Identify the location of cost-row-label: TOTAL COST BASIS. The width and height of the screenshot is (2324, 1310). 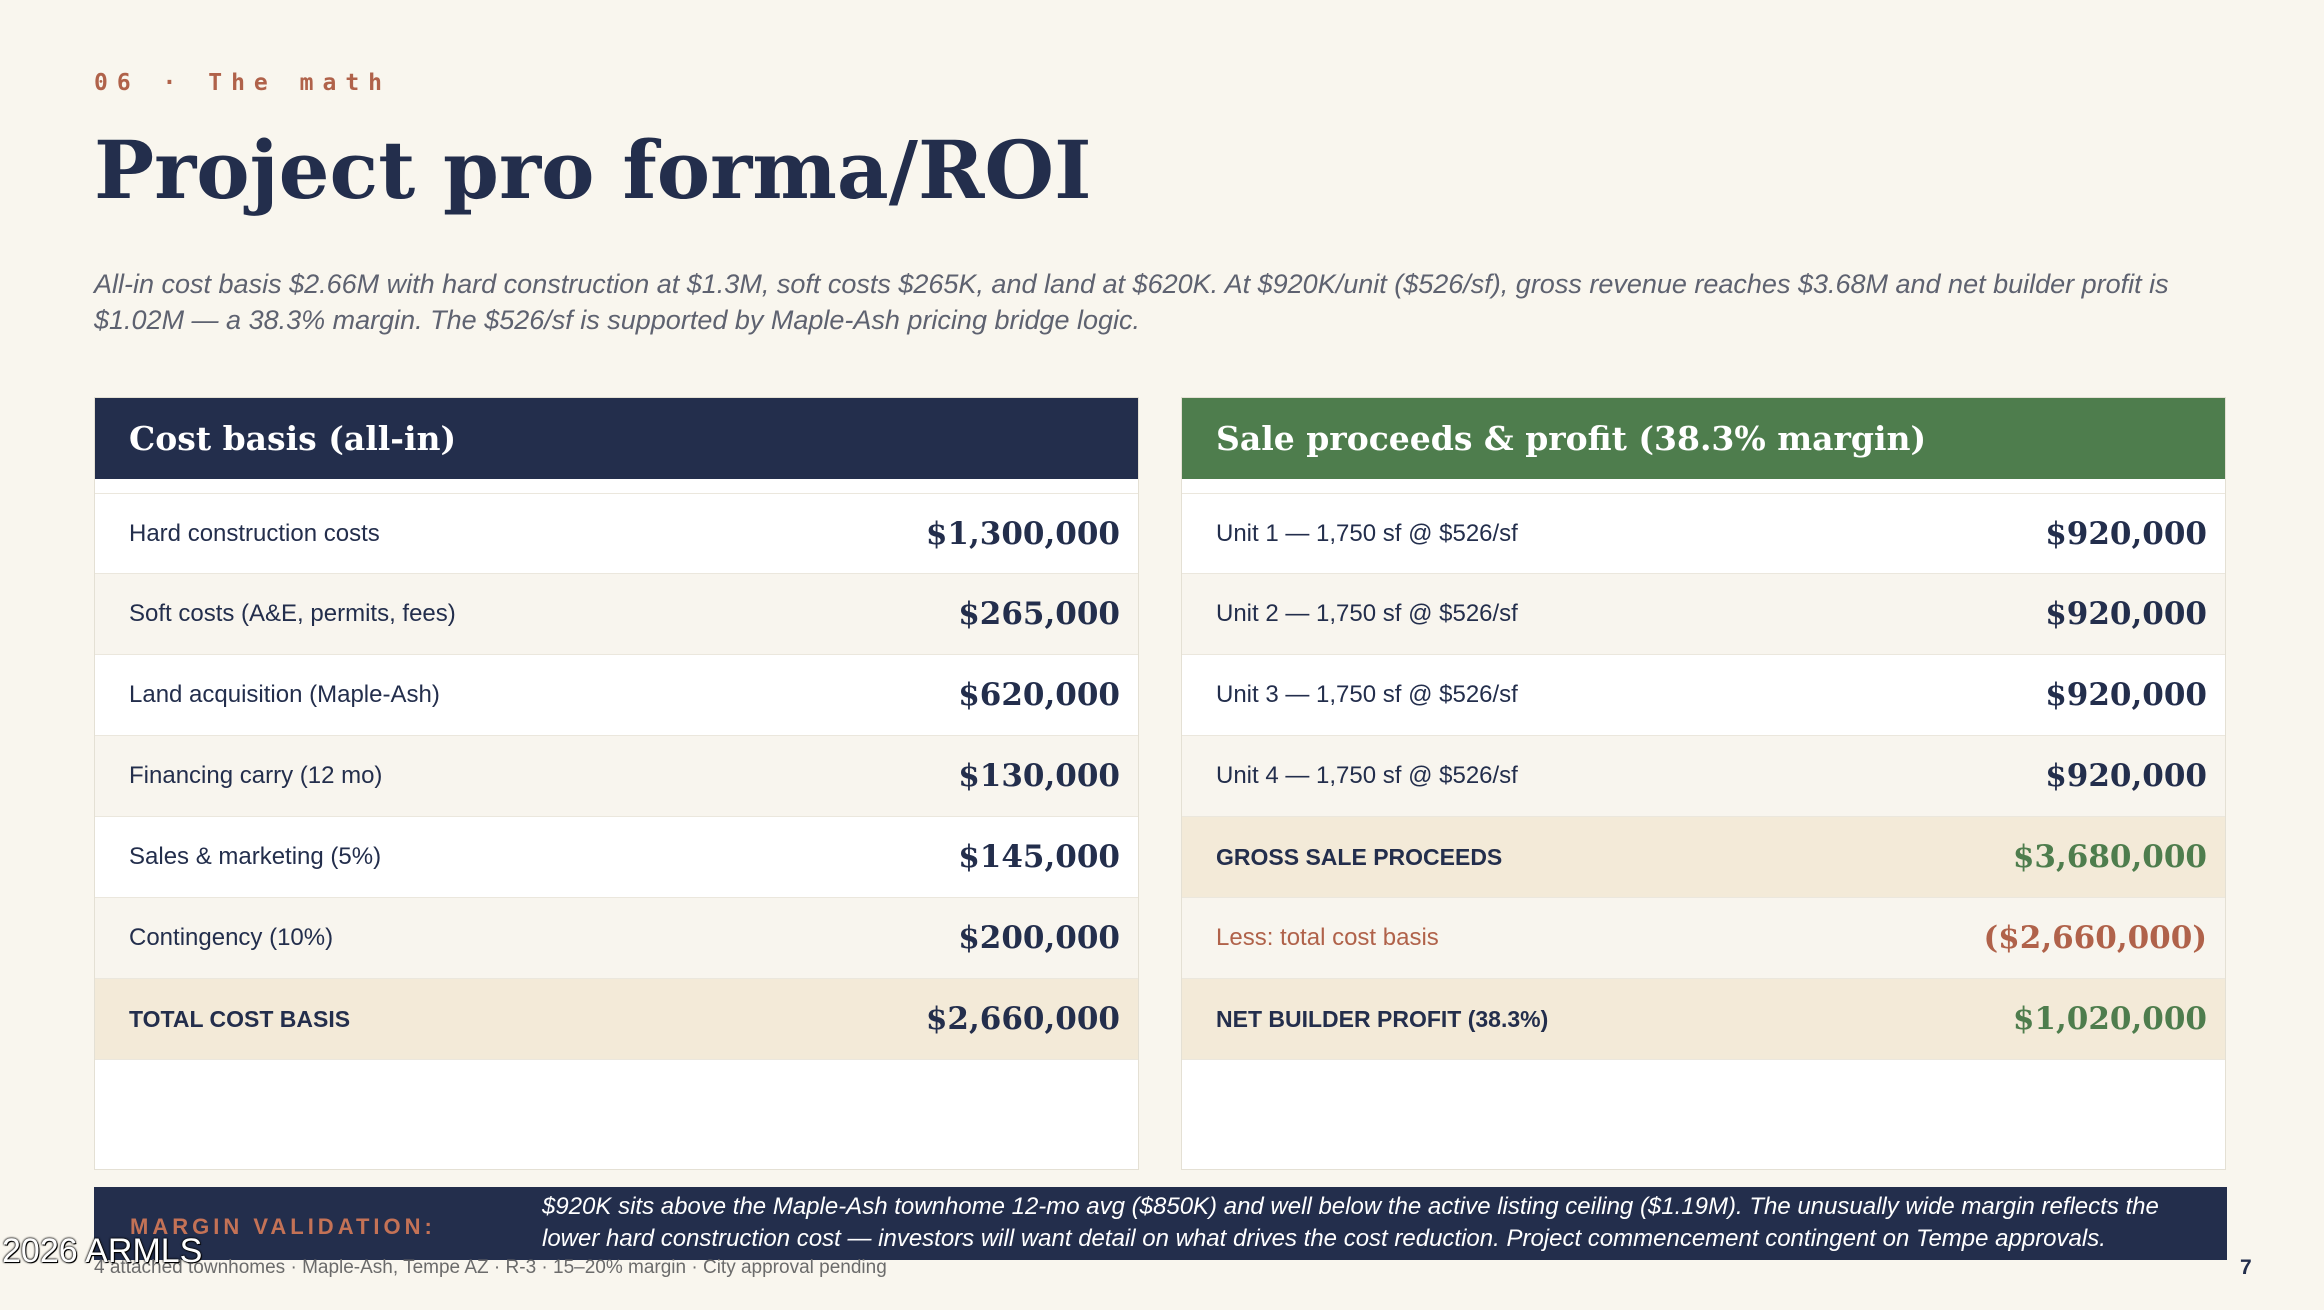
(240, 1018).